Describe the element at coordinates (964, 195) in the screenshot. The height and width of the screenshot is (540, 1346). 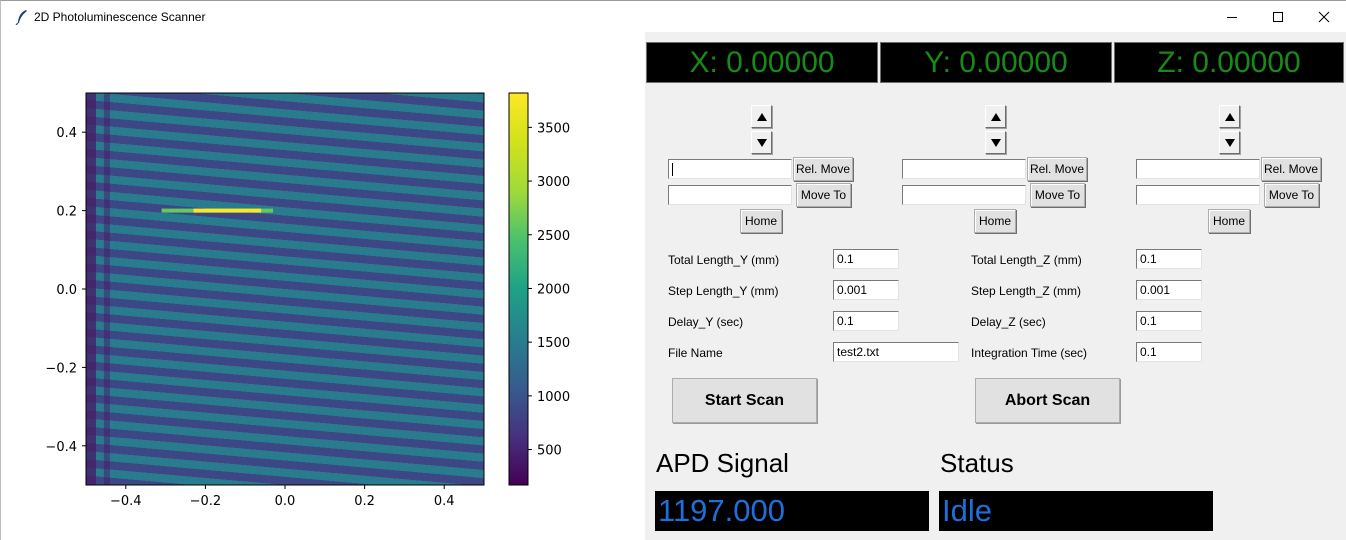
I see `y-move-to-input` at that location.